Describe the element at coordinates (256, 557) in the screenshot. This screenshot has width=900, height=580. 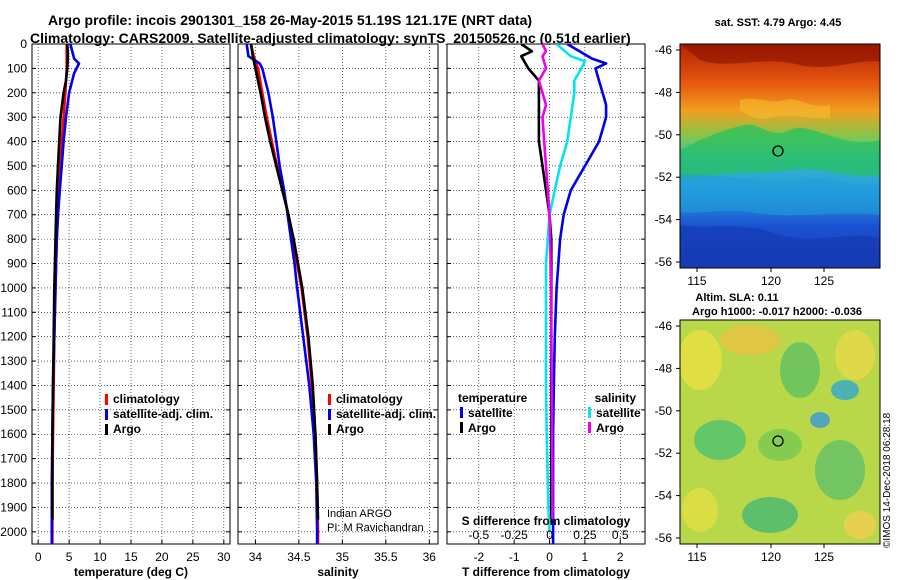
I see `x-tick-label: 34` at that location.